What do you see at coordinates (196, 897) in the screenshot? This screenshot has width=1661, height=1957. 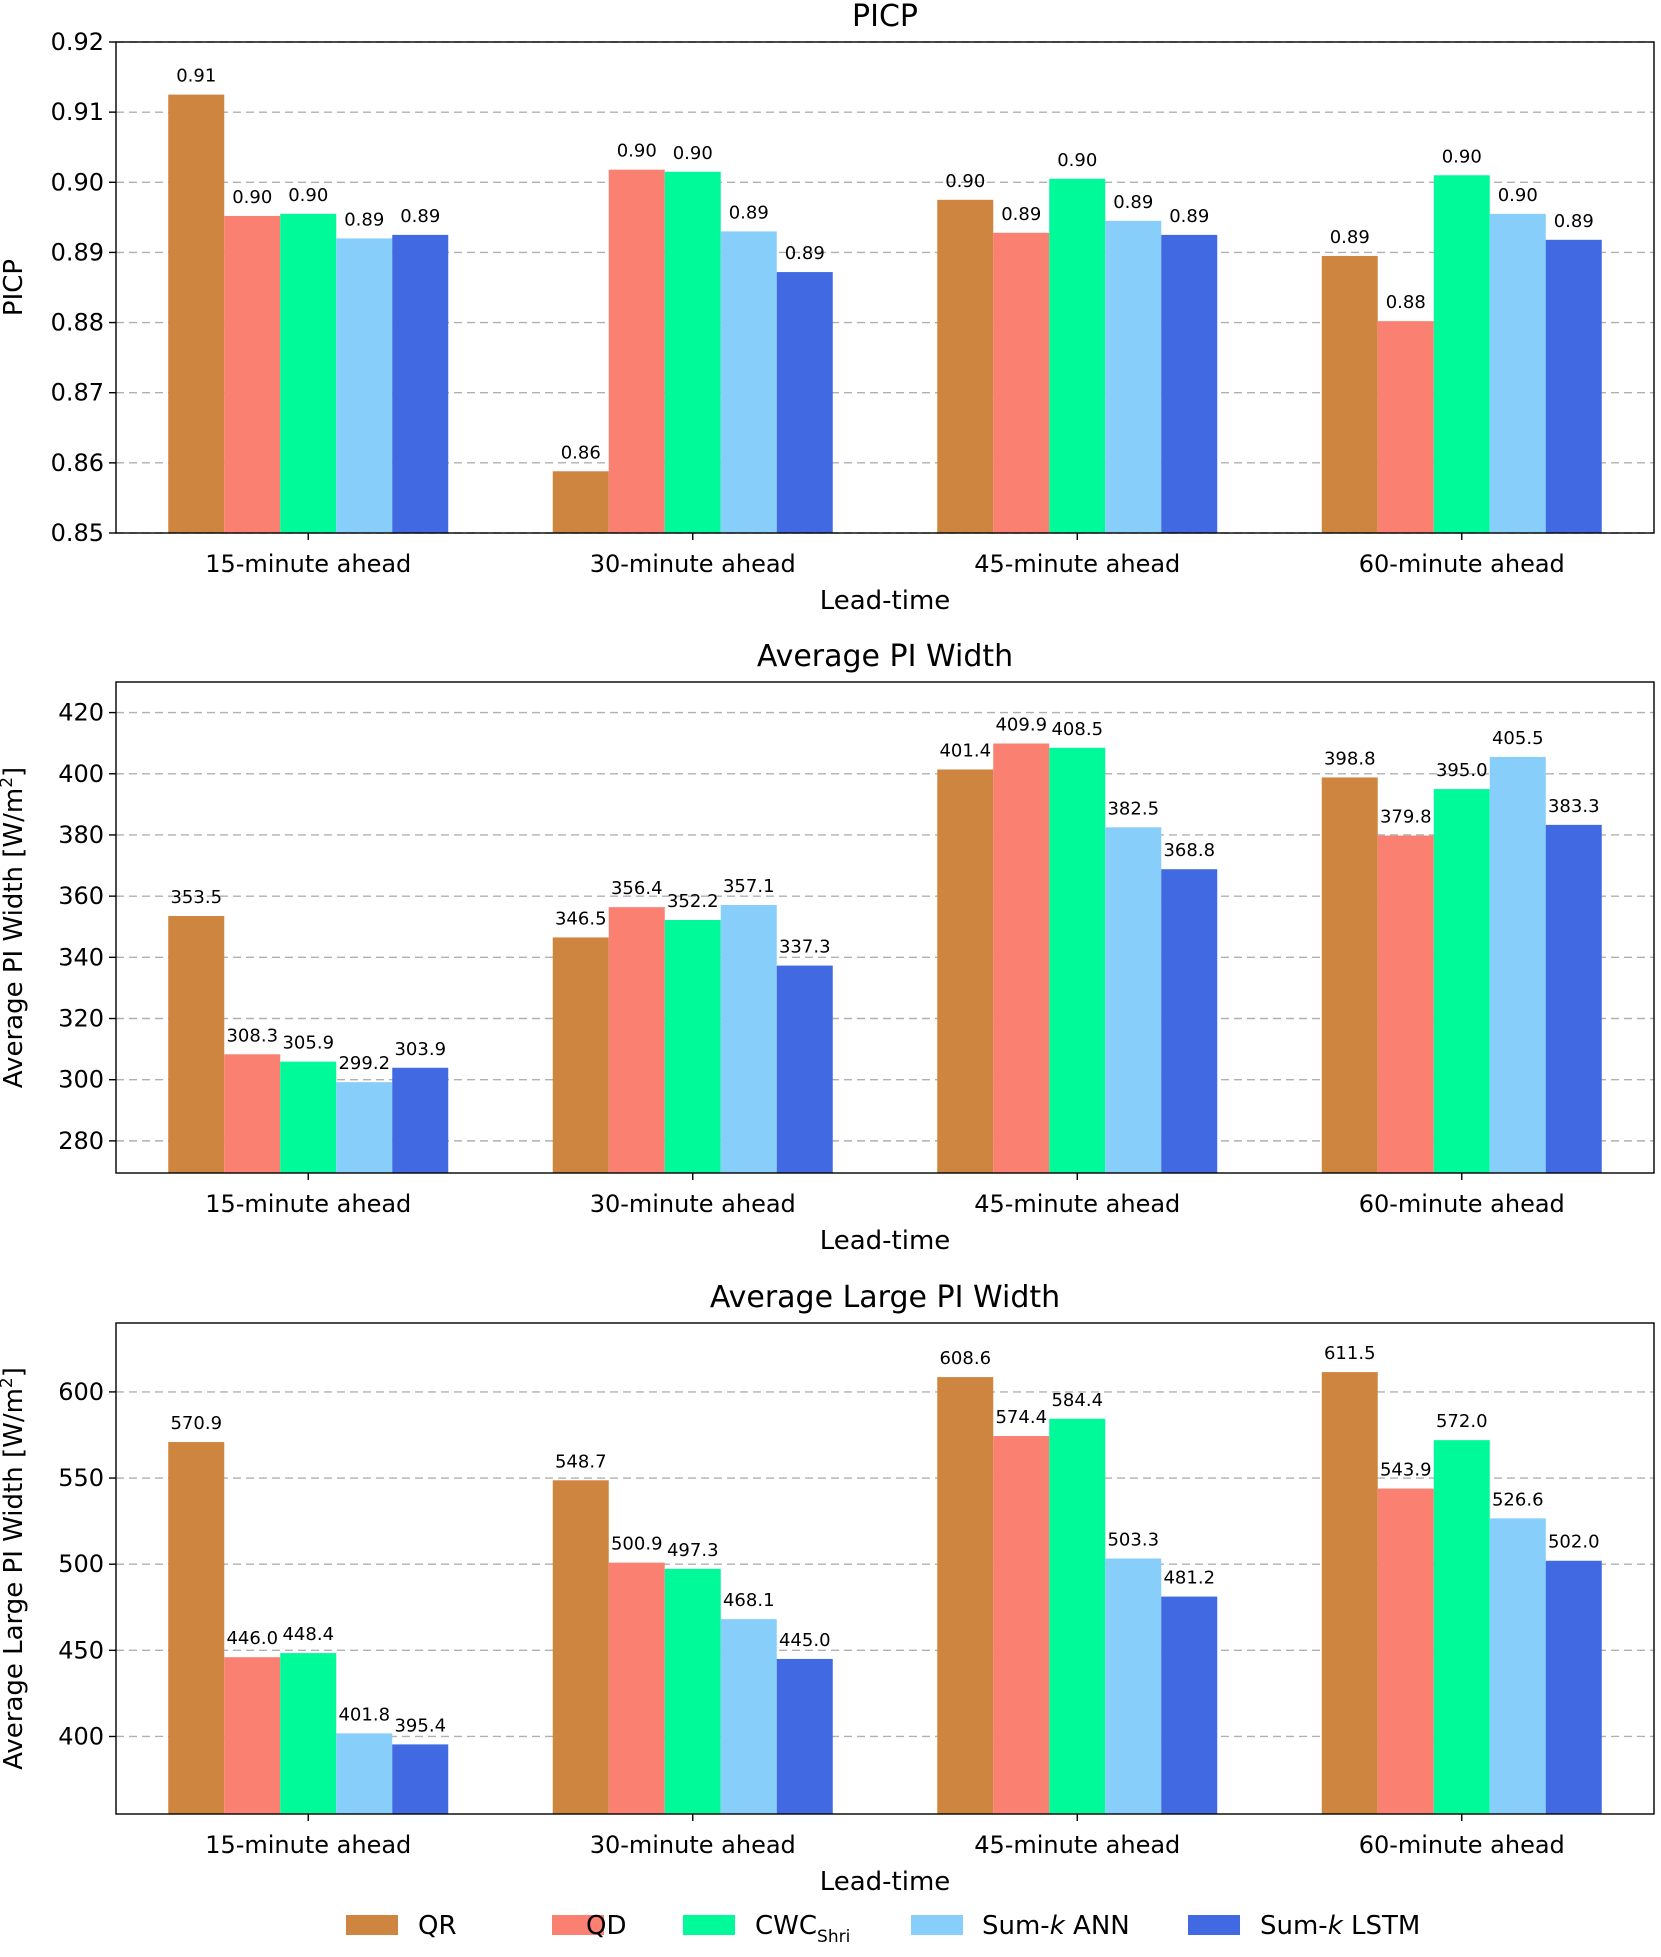 I see `bar-value-label: 353.5` at bounding box center [196, 897].